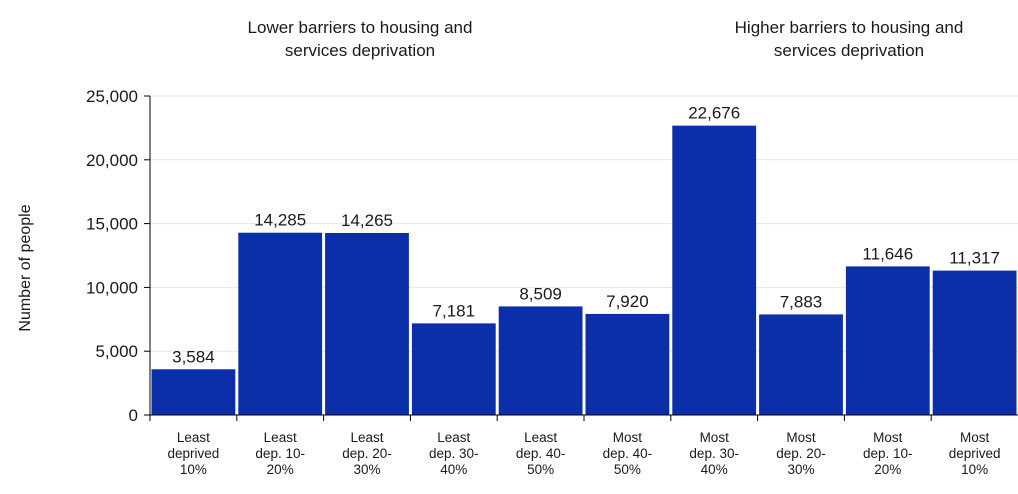  I want to click on x-tick-label: Least dep. 40-50%, so click(541, 453).